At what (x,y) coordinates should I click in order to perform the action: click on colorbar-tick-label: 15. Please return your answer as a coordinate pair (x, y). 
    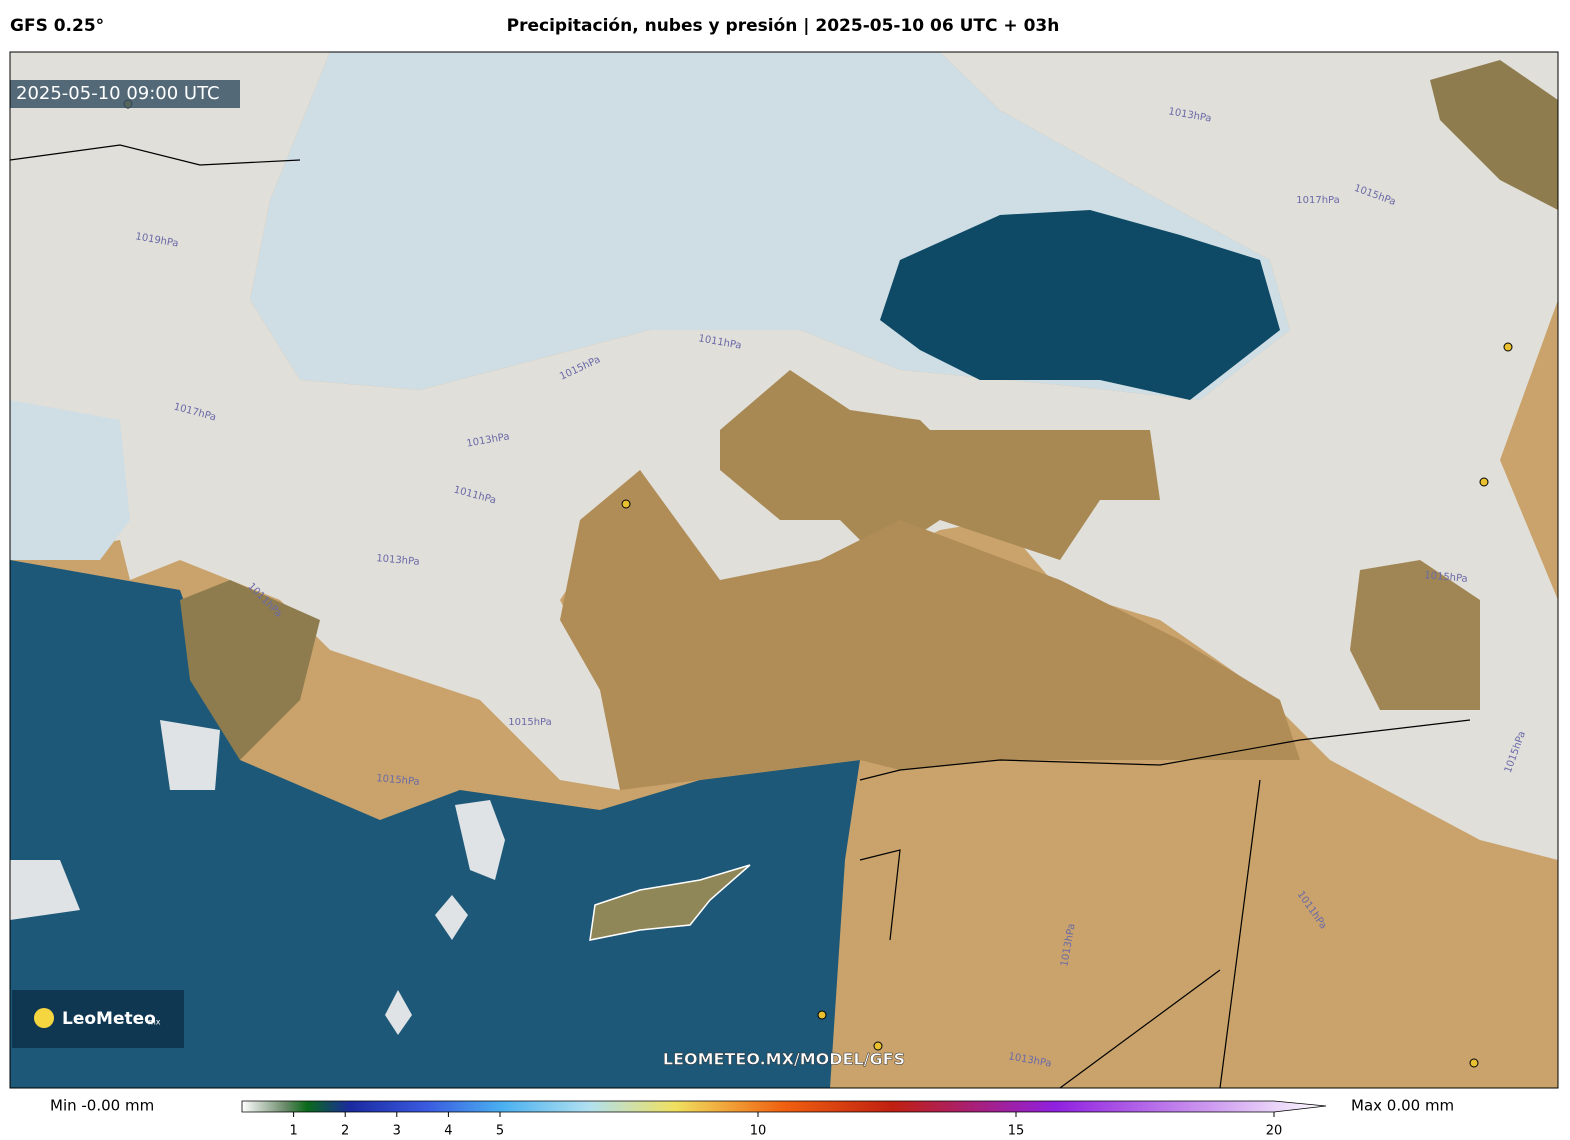
    Looking at the image, I should click on (1016, 1131).